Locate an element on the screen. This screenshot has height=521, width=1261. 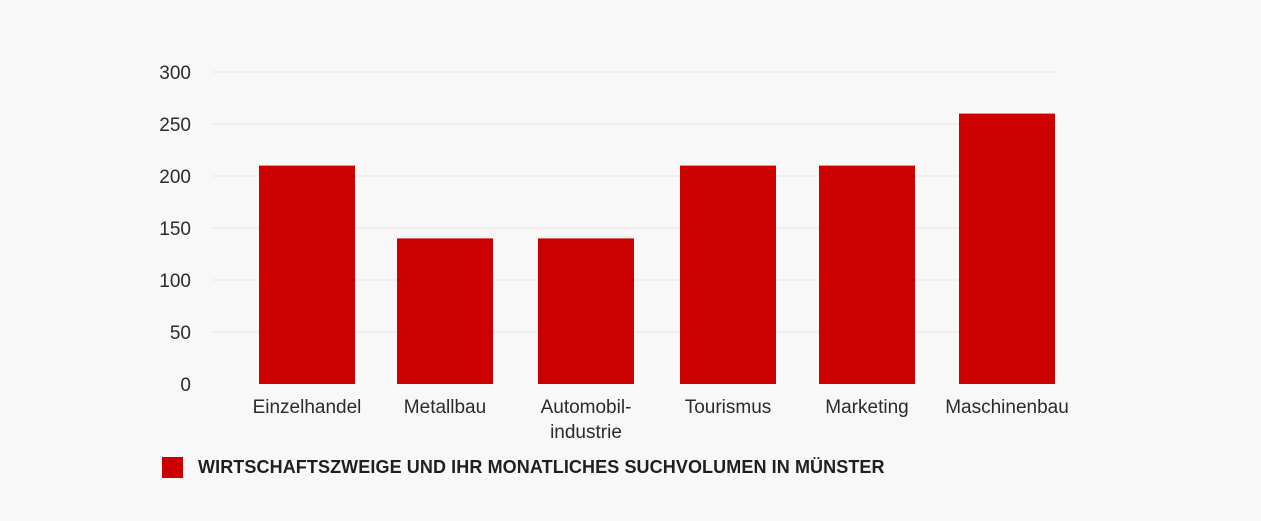
legend-swatch is located at coordinates (172, 467).